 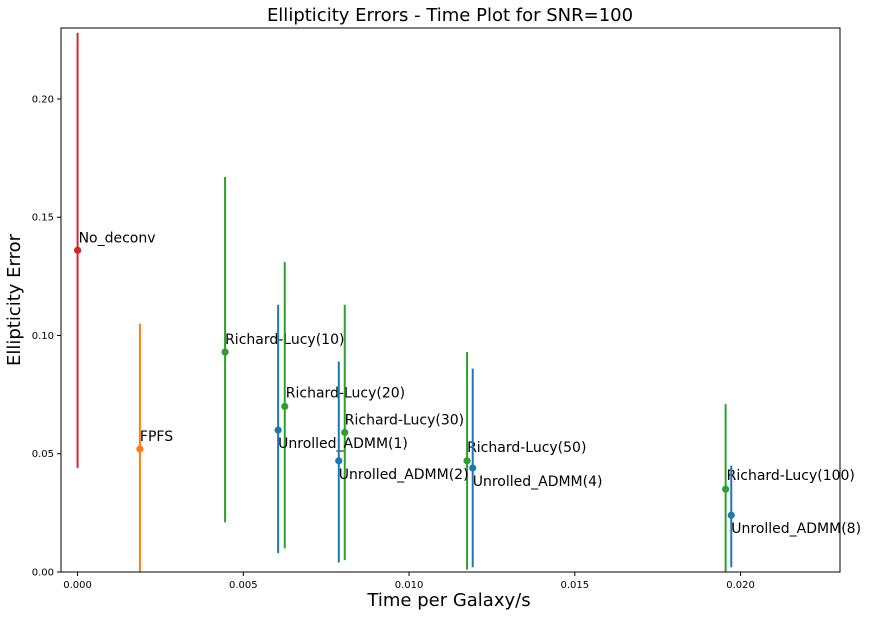 I want to click on point-label-no-deconv: No_deconv, so click(x=117, y=238).